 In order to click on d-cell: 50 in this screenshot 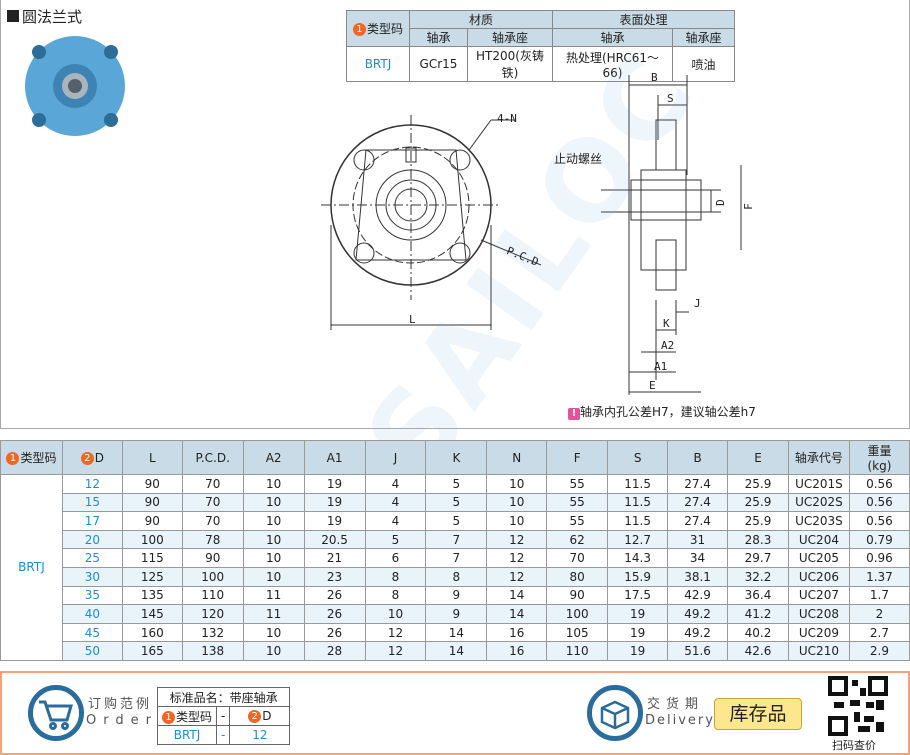, I will do `click(92, 651)`.